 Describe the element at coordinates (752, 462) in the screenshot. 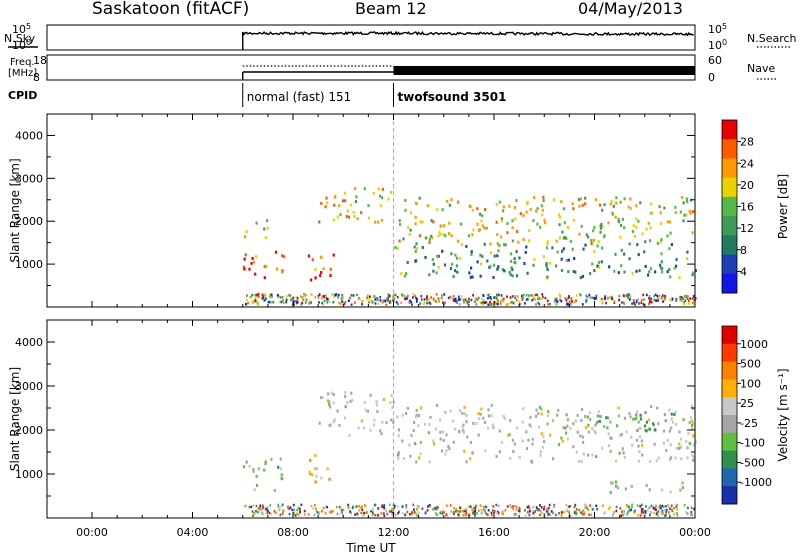

I see `colorbar-tick-label: -500` at that location.